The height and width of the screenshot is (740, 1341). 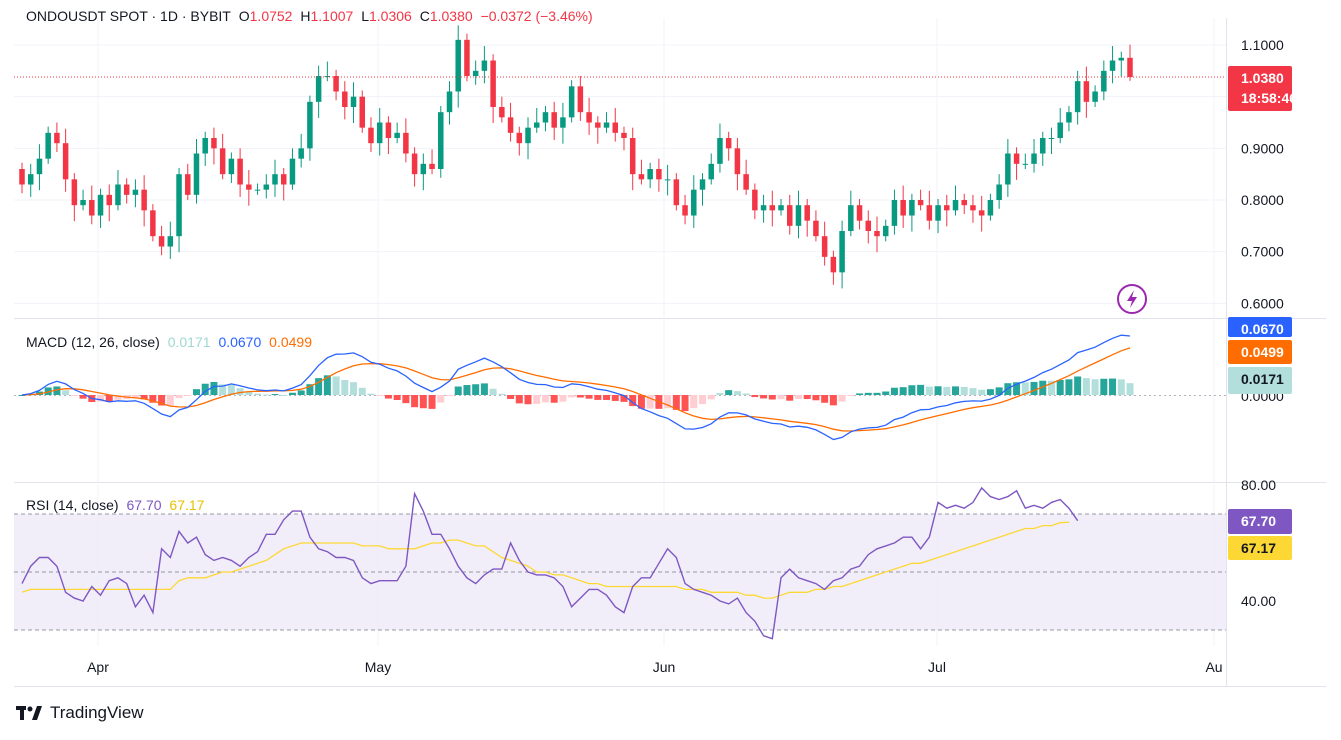 I want to click on macd-histogram-badge-bg, so click(x=1260, y=380).